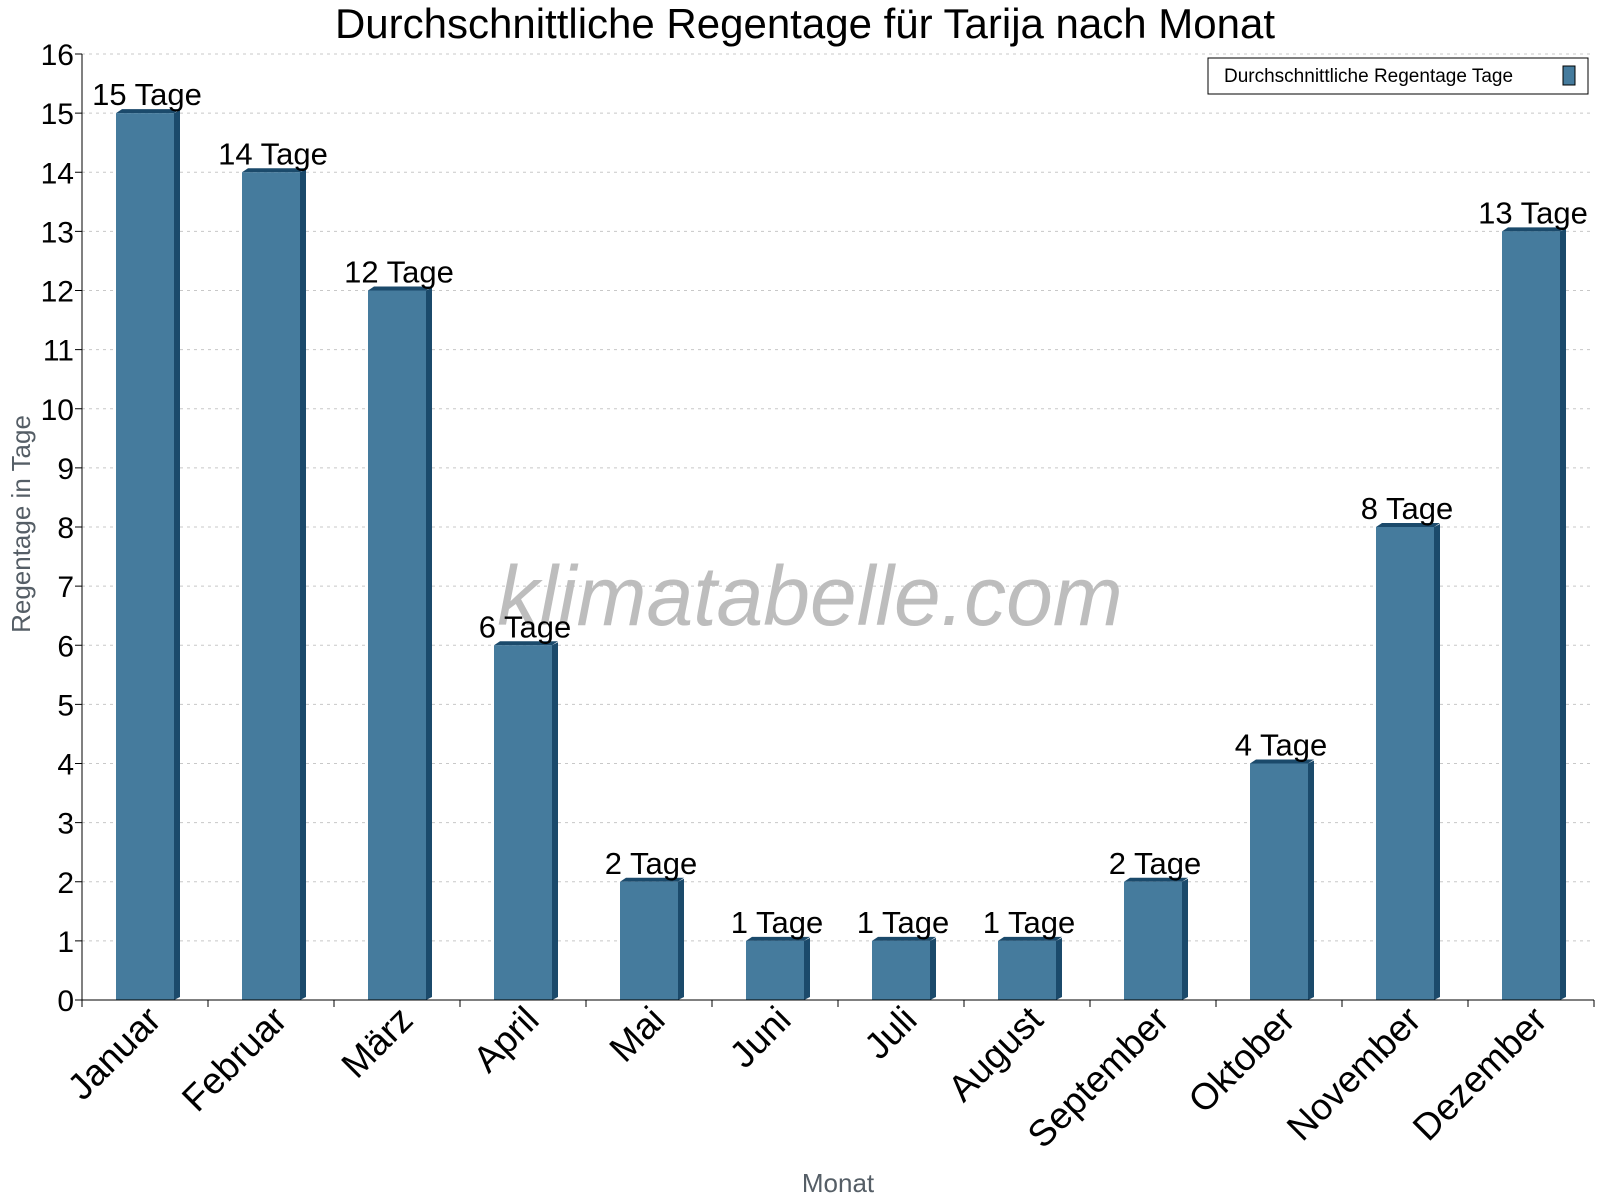  Describe the element at coordinates (57, 410) in the screenshot. I see `y-tick-label: 10` at that location.